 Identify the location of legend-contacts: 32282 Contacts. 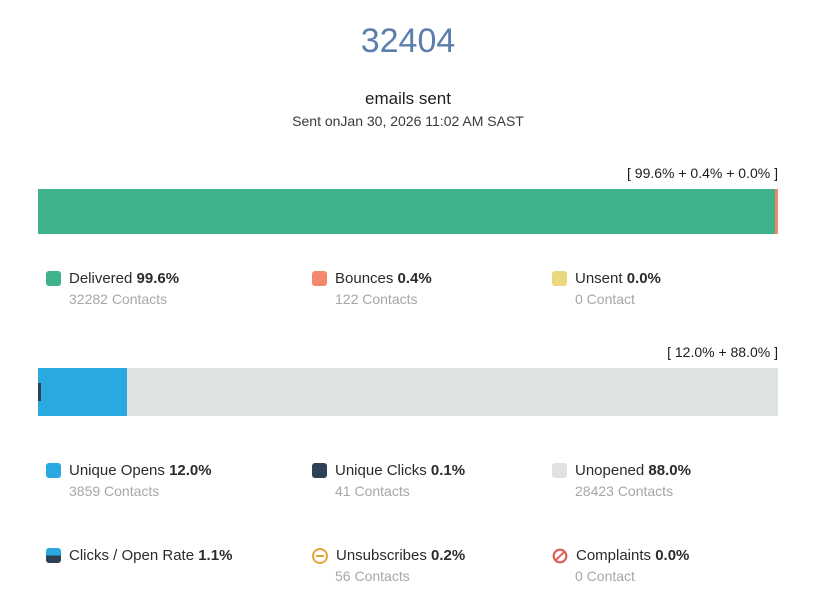
(118, 299).